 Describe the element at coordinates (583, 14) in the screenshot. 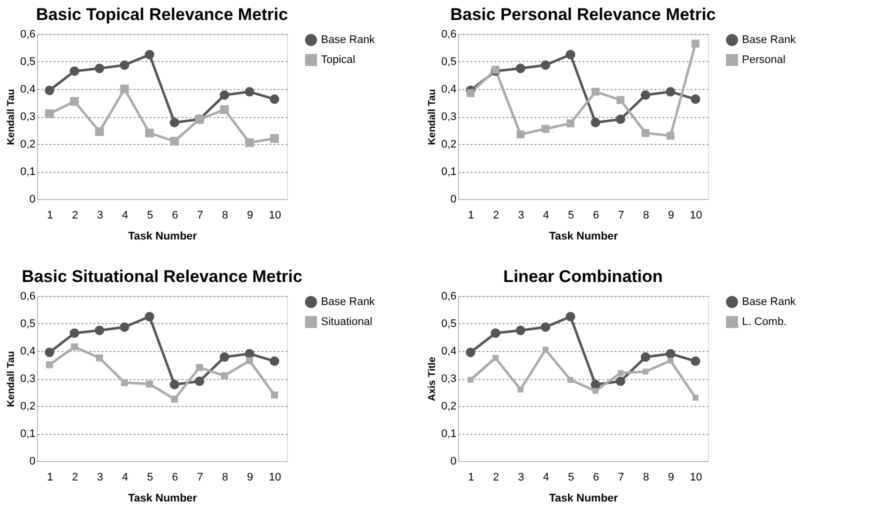

I see `chart-title: Basic Personal Relevance Metric` at that location.